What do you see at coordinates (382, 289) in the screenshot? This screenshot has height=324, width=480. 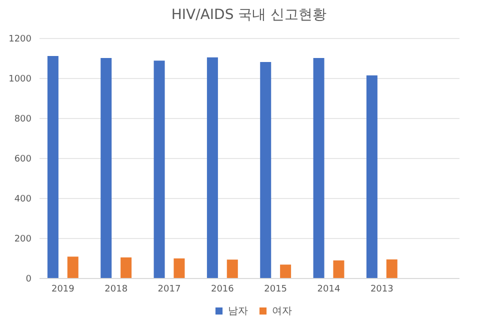 I see `x-tick-label: 2013` at bounding box center [382, 289].